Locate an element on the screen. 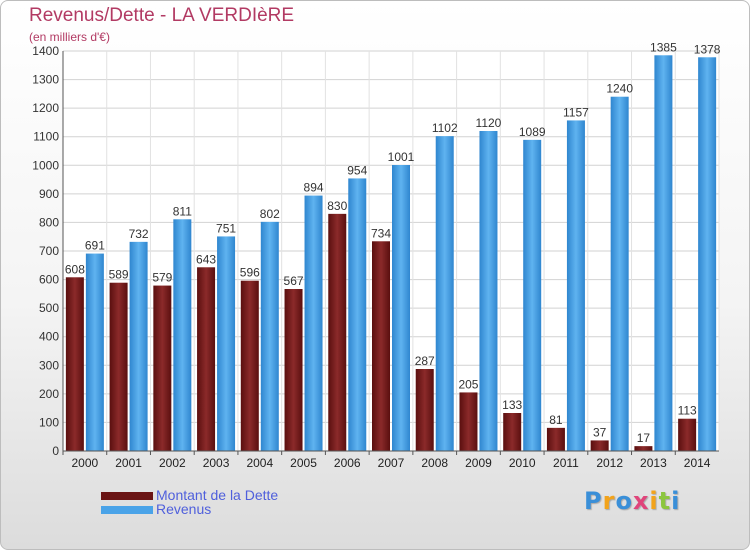 The height and width of the screenshot is (550, 750). data-label-revenue: 1240 is located at coordinates (619, 89).